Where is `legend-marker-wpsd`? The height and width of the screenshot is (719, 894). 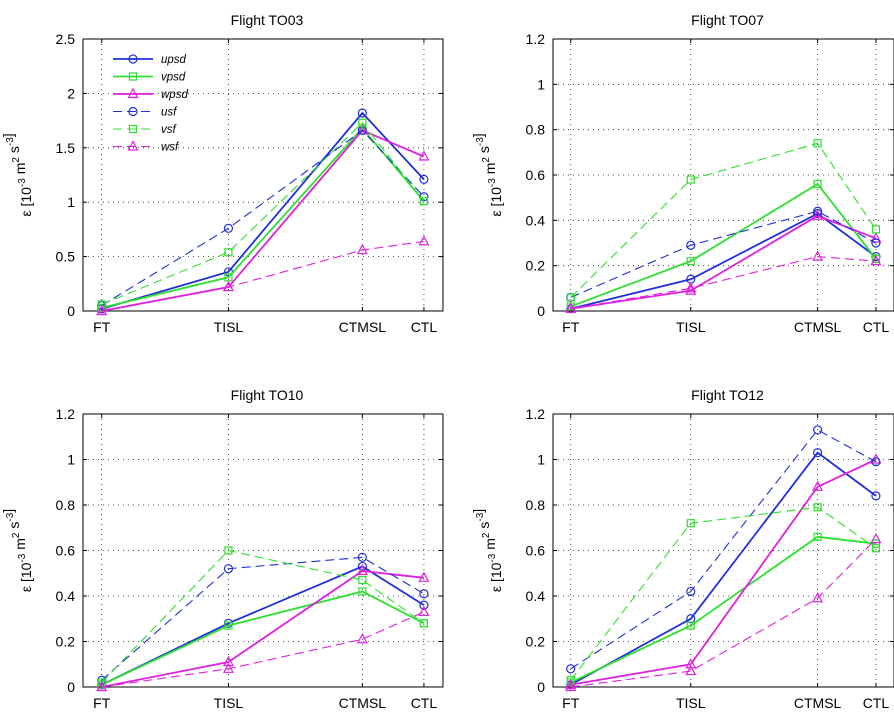 legend-marker-wpsd is located at coordinates (133, 93).